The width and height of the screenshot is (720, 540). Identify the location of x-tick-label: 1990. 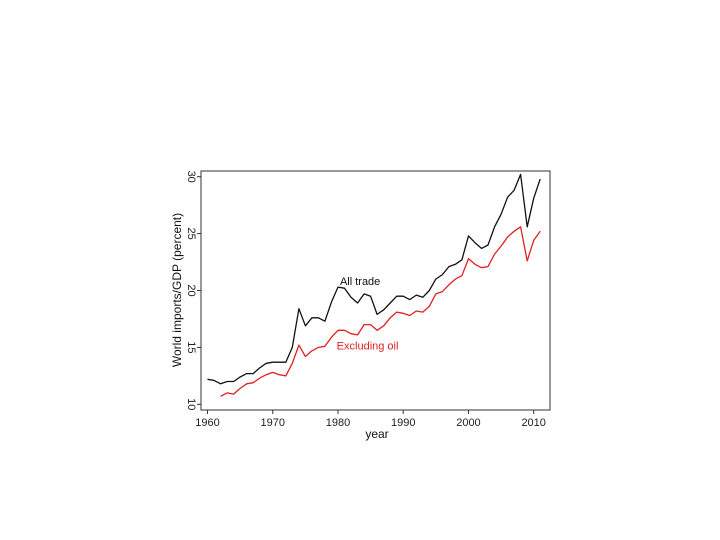
(403, 423).